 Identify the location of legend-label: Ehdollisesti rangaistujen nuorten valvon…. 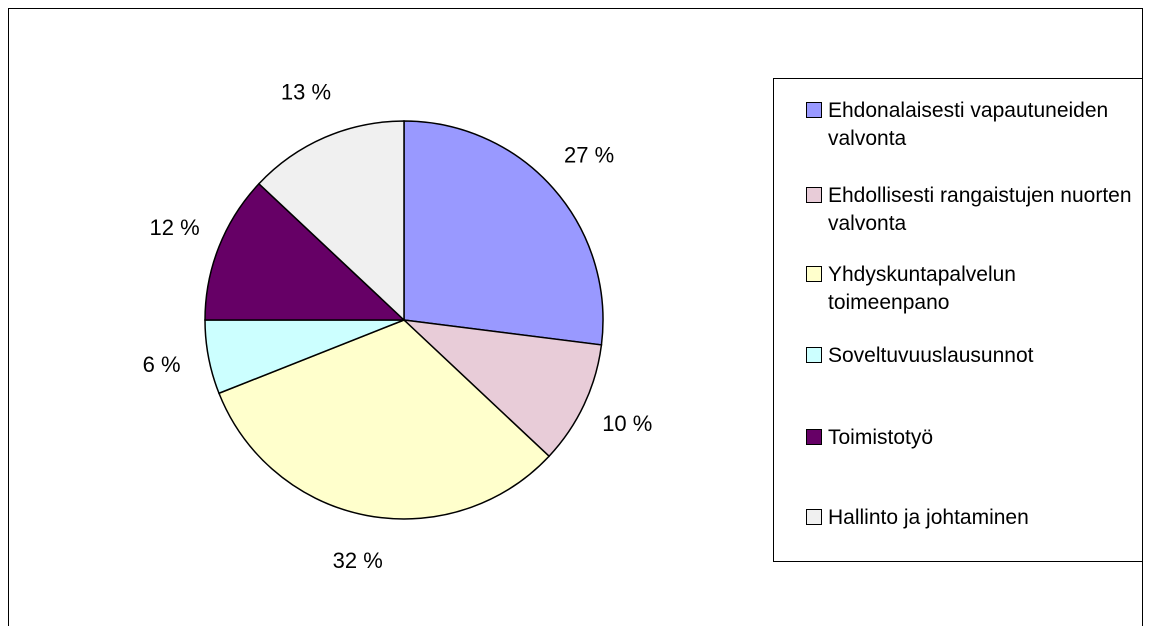
(980, 209).